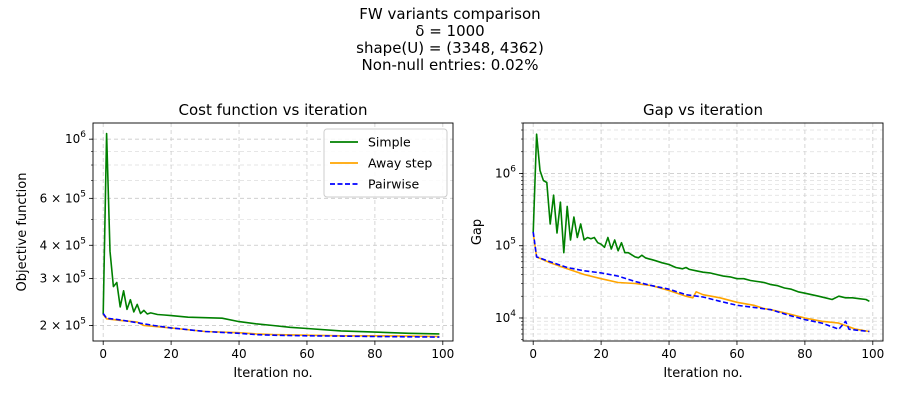 The width and height of the screenshot is (900, 400). I want to click on y-tick-label: 2 × 10⁵, so click(63, 325).